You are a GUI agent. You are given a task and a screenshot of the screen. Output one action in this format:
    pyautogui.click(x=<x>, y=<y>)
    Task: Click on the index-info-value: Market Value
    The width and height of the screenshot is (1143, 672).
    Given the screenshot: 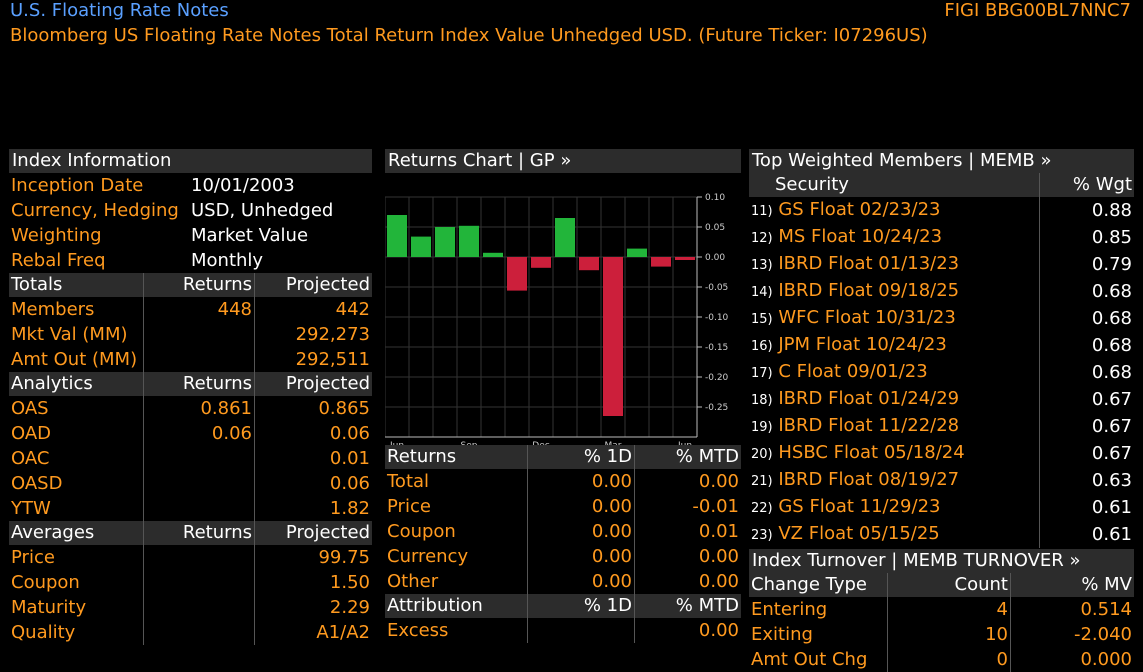 What is the action you would take?
    pyautogui.click(x=250, y=235)
    